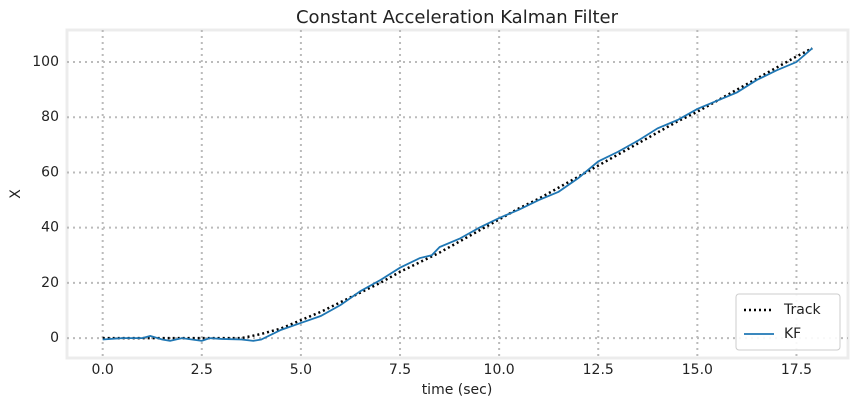  I want to click on x-tick-label: 0.0, so click(103, 370).